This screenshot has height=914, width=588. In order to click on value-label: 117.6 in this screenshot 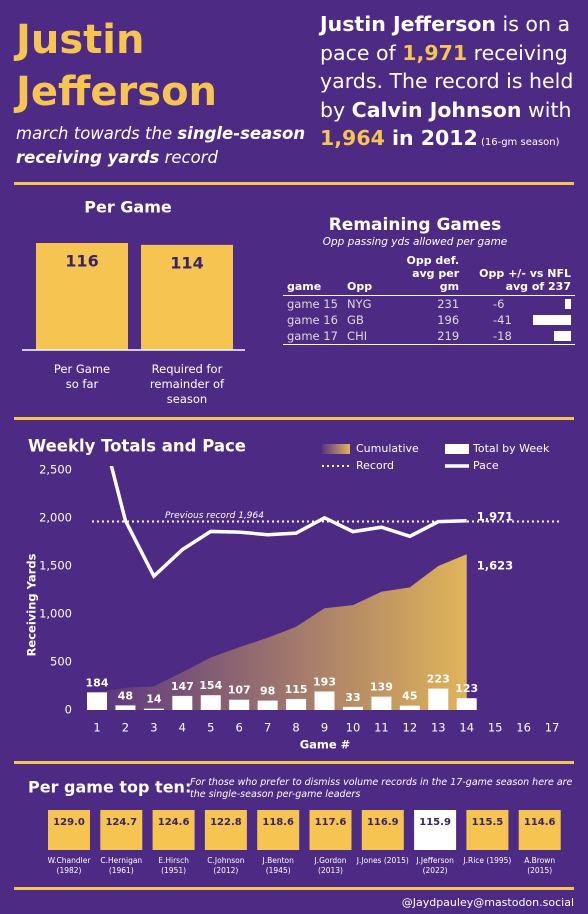, I will do `click(331, 822)`.